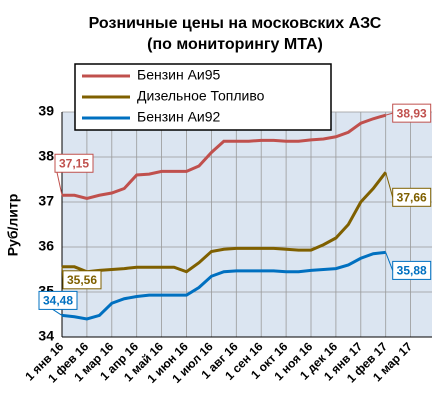  What do you see at coordinates (46, 111) in the screenshot?
I see `y-tick-label: 39` at bounding box center [46, 111].